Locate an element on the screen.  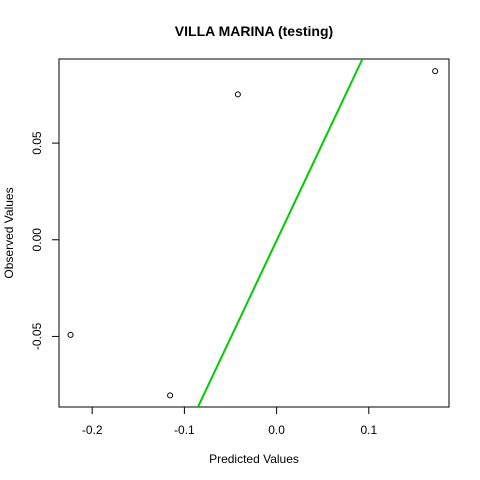
chart-title: VILLA MARINA (testing) is located at coordinates (254, 31).